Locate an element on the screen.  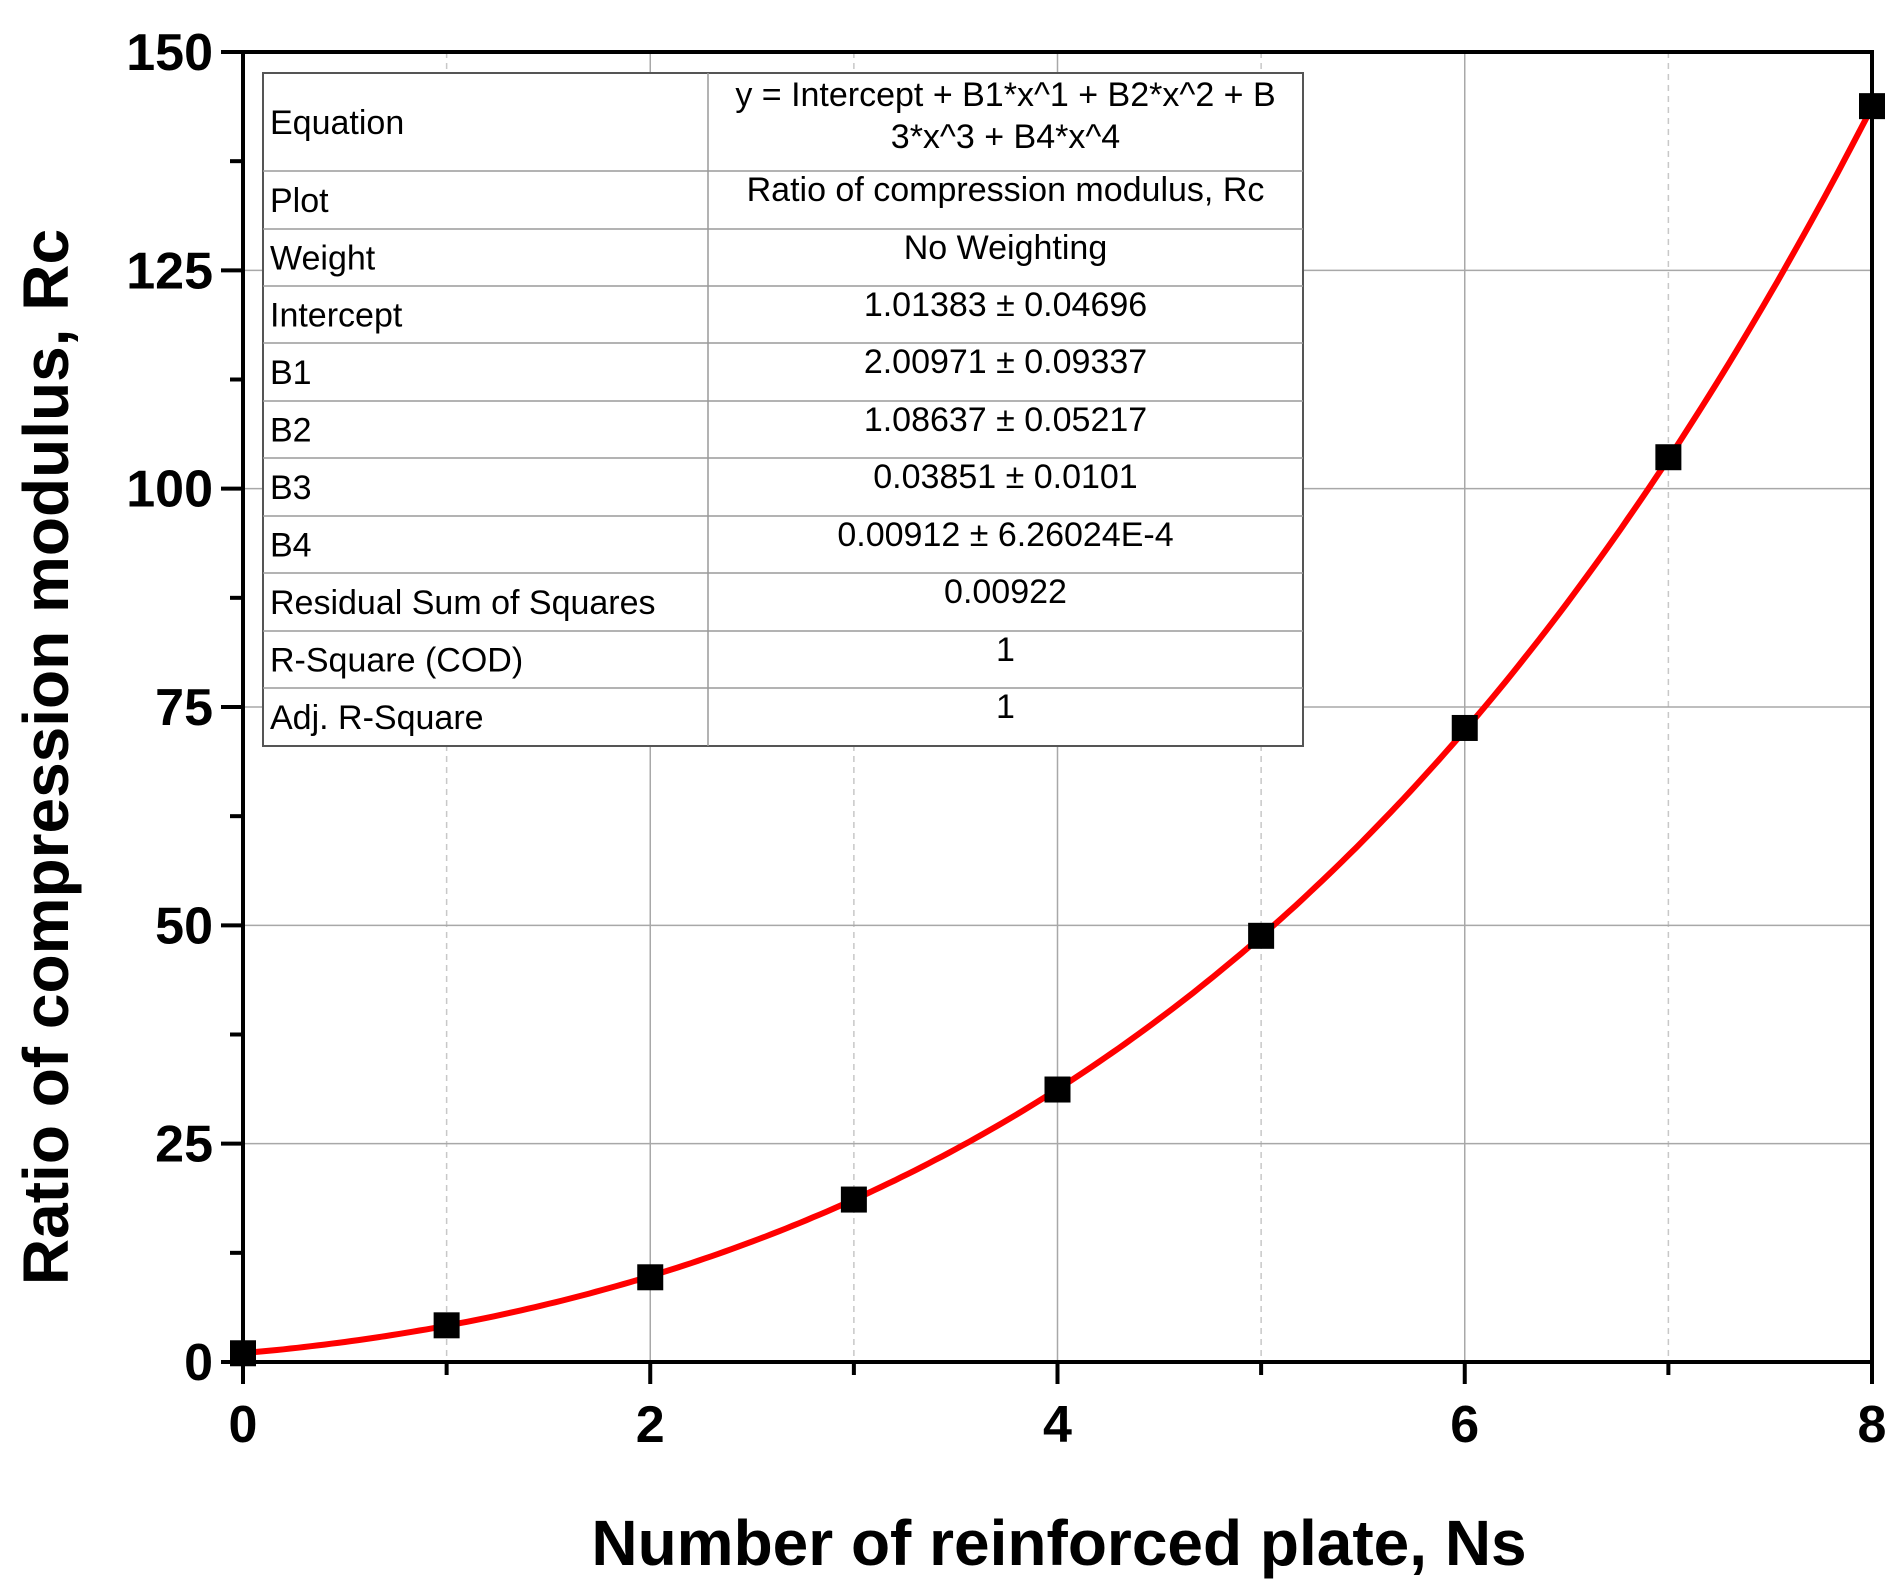
fit-table-value: No Weighting is located at coordinates (1006, 248).